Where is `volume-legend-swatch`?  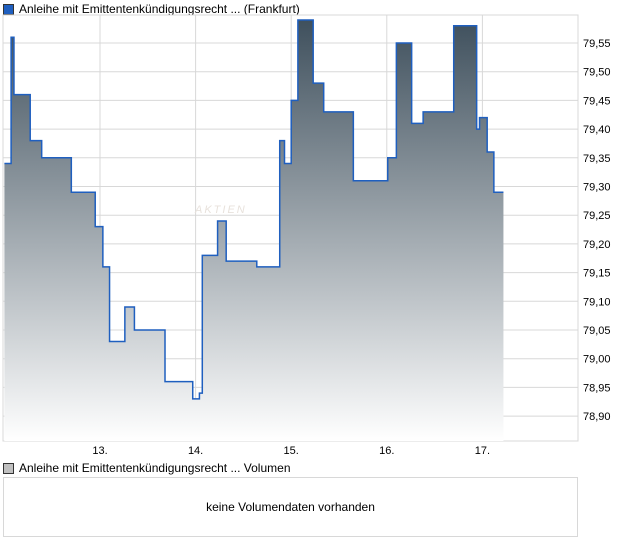 volume-legend-swatch is located at coordinates (8, 468).